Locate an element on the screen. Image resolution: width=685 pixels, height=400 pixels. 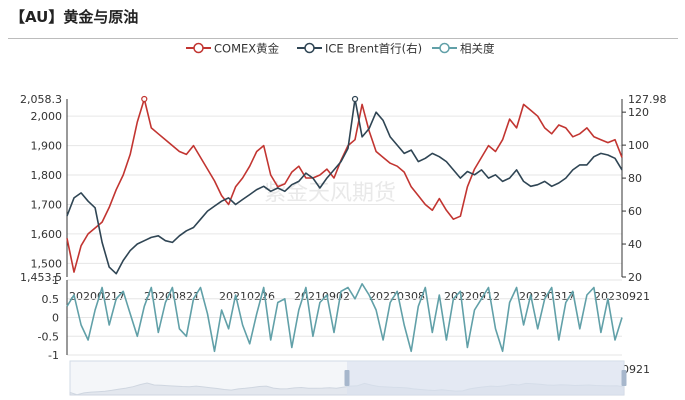
legend-item-brent: ICE Brent首行(右) is located at coordinates (359, 49).